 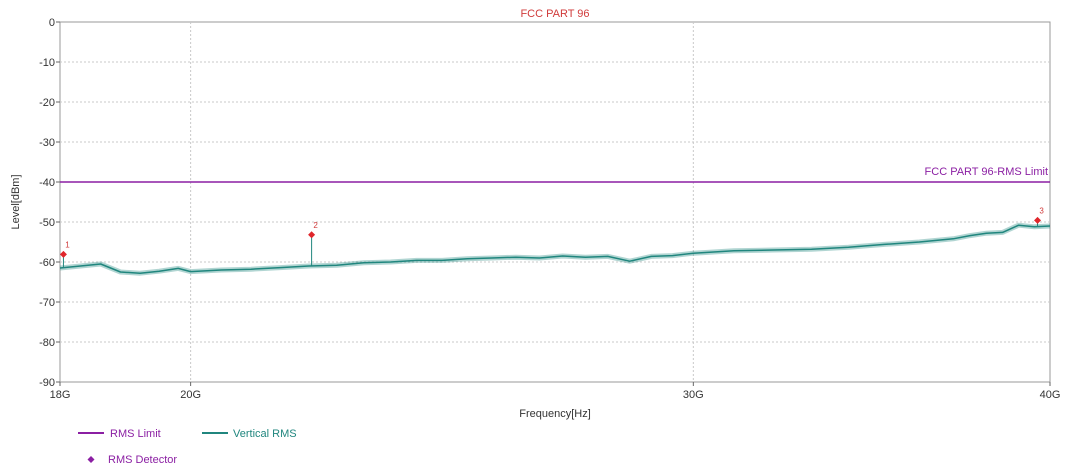 What do you see at coordinates (47, 303) in the screenshot?
I see `y-tick-label: -70` at bounding box center [47, 303].